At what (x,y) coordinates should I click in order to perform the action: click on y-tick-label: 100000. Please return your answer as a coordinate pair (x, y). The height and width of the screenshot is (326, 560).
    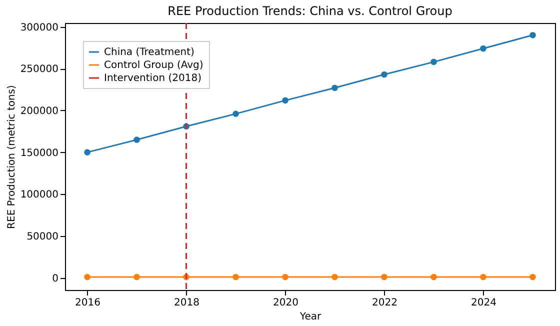
    Looking at the image, I should click on (39, 195).